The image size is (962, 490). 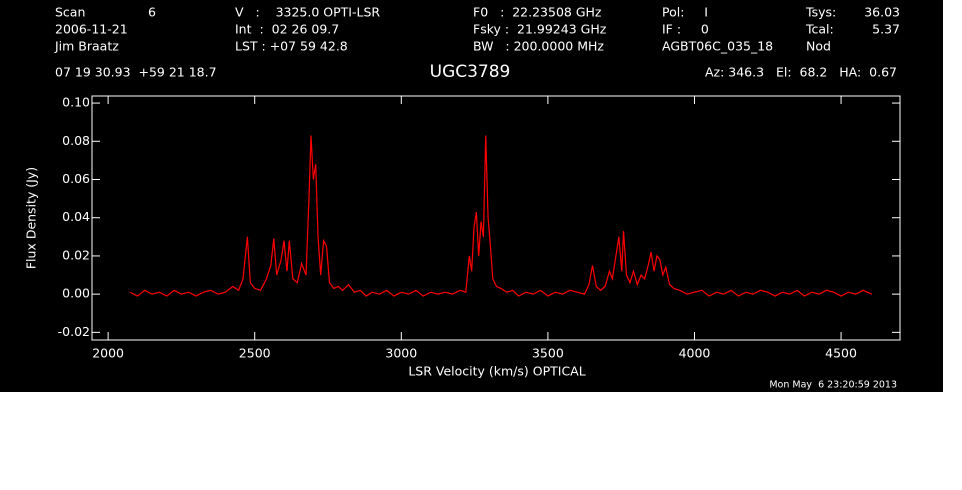 I want to click on x-tick-label: 2500, so click(x=255, y=353).